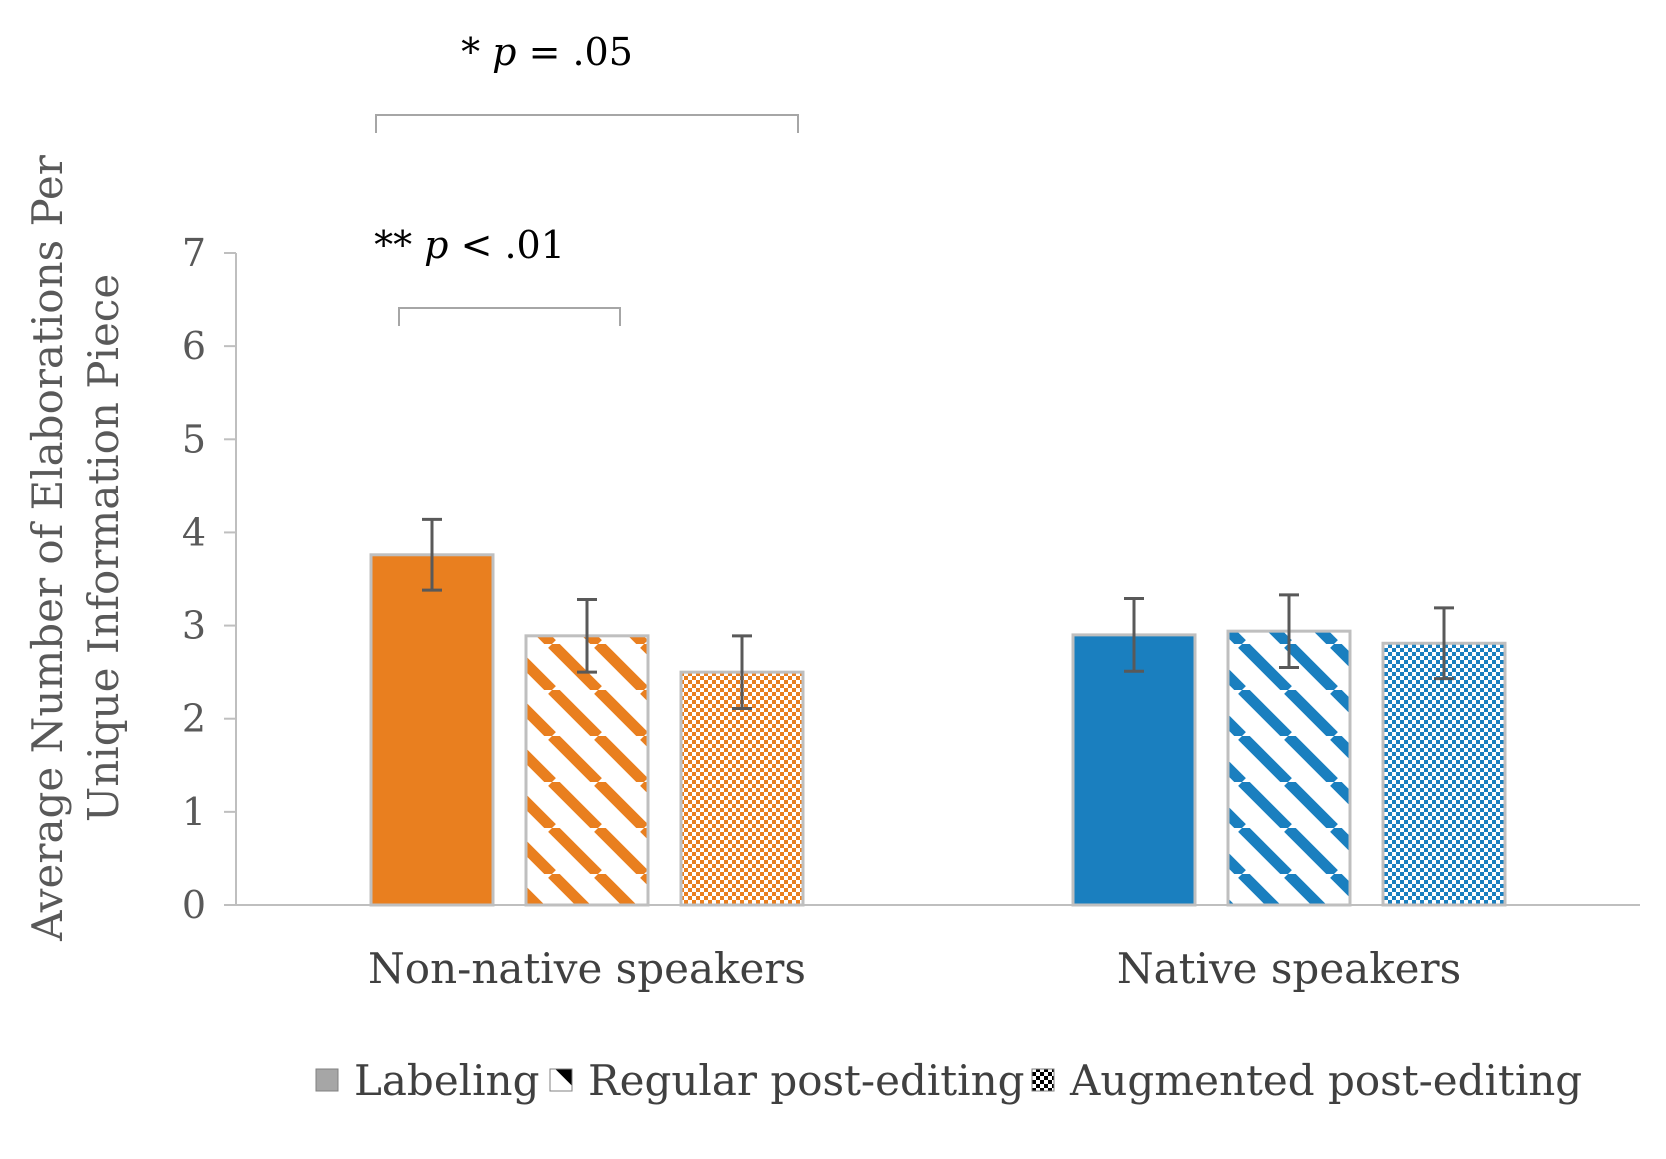  Describe the element at coordinates (194, 439) in the screenshot. I see `y-tick-label: 5` at that location.